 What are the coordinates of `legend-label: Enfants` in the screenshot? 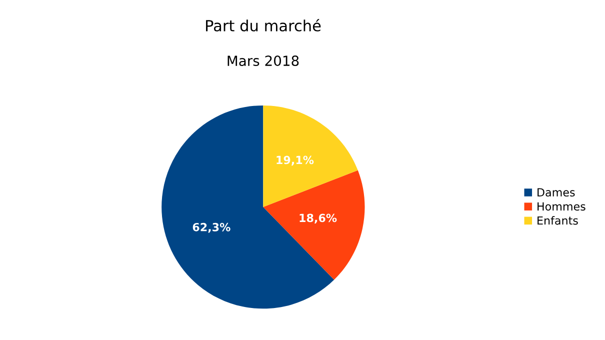 It's located at (558, 220).